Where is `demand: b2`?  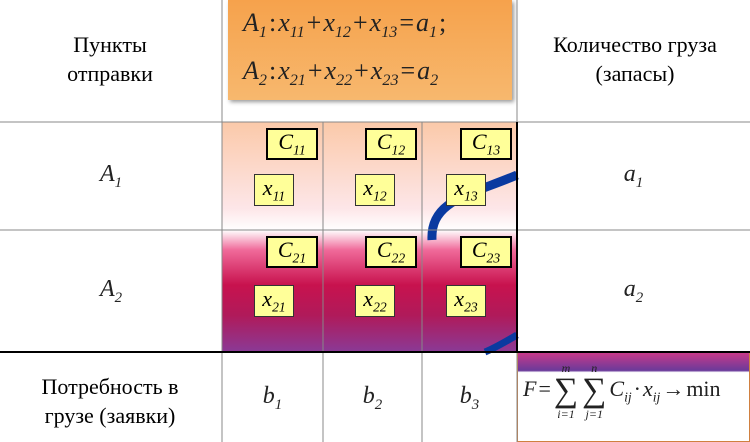
demand: b2 is located at coordinates (372, 398).